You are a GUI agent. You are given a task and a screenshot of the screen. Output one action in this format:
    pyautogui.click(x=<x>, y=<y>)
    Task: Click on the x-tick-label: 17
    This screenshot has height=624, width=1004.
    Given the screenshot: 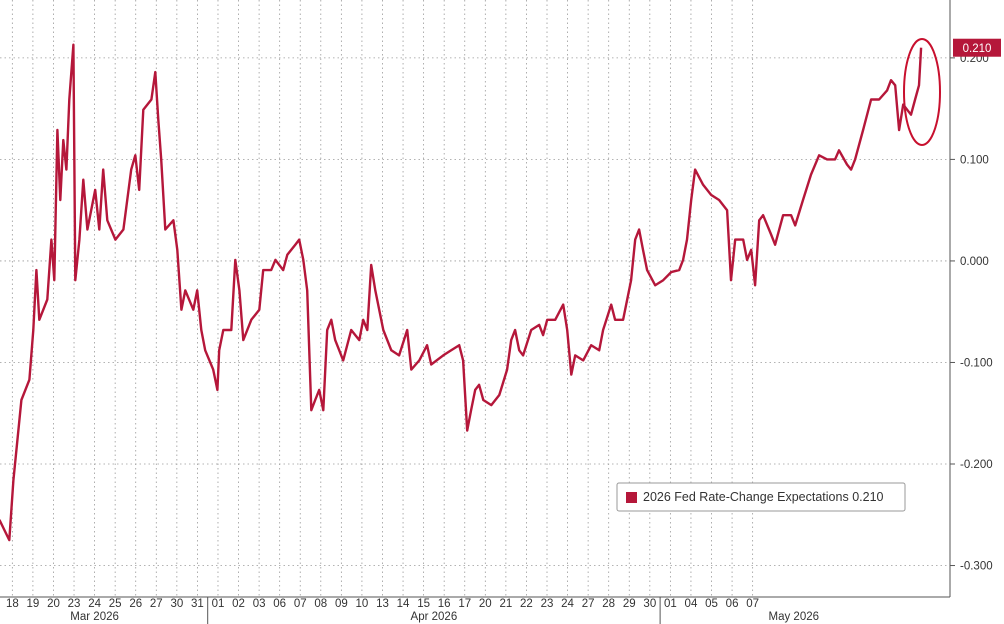 What is the action you would take?
    pyautogui.click(x=464, y=604)
    